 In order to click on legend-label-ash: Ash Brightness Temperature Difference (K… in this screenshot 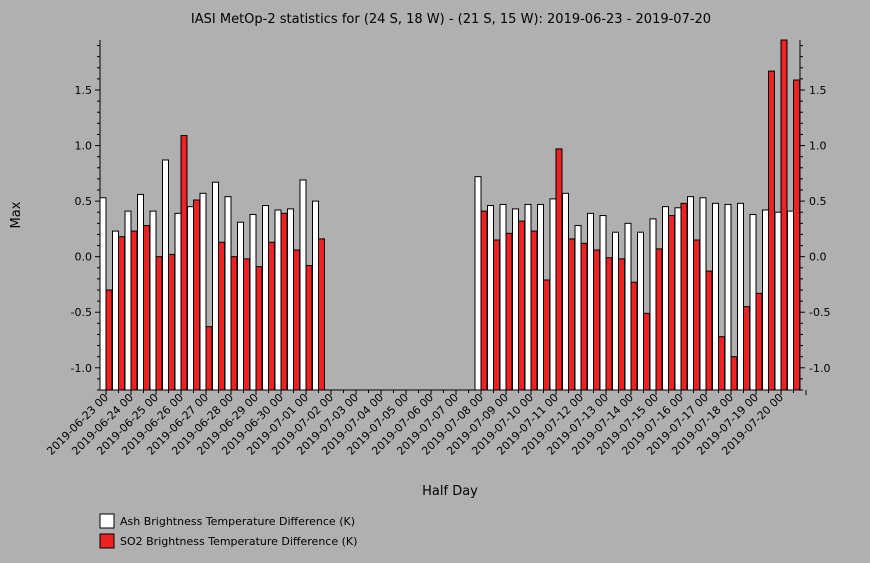, I will do `click(237, 521)`.